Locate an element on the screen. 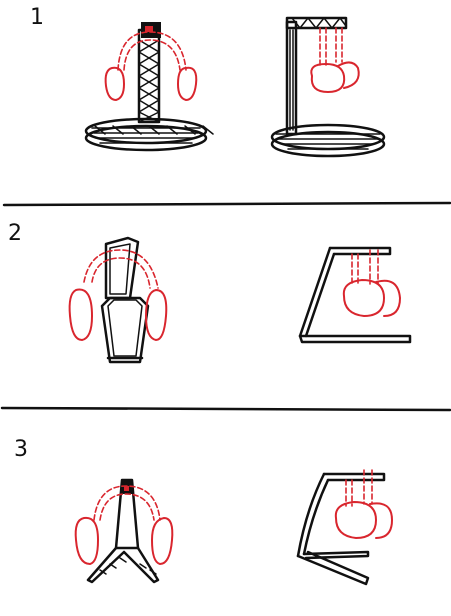  gallows-stand-round-base is located at coordinates (328, 87).